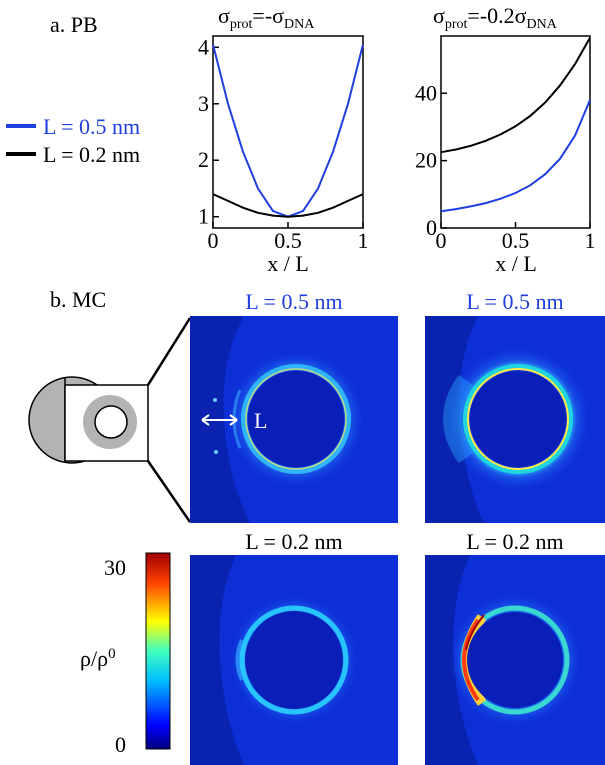 Image resolution: width=605 pixels, height=765 pixels. I want to click on chart-right-xtick-label: 0.5, so click(516, 240).